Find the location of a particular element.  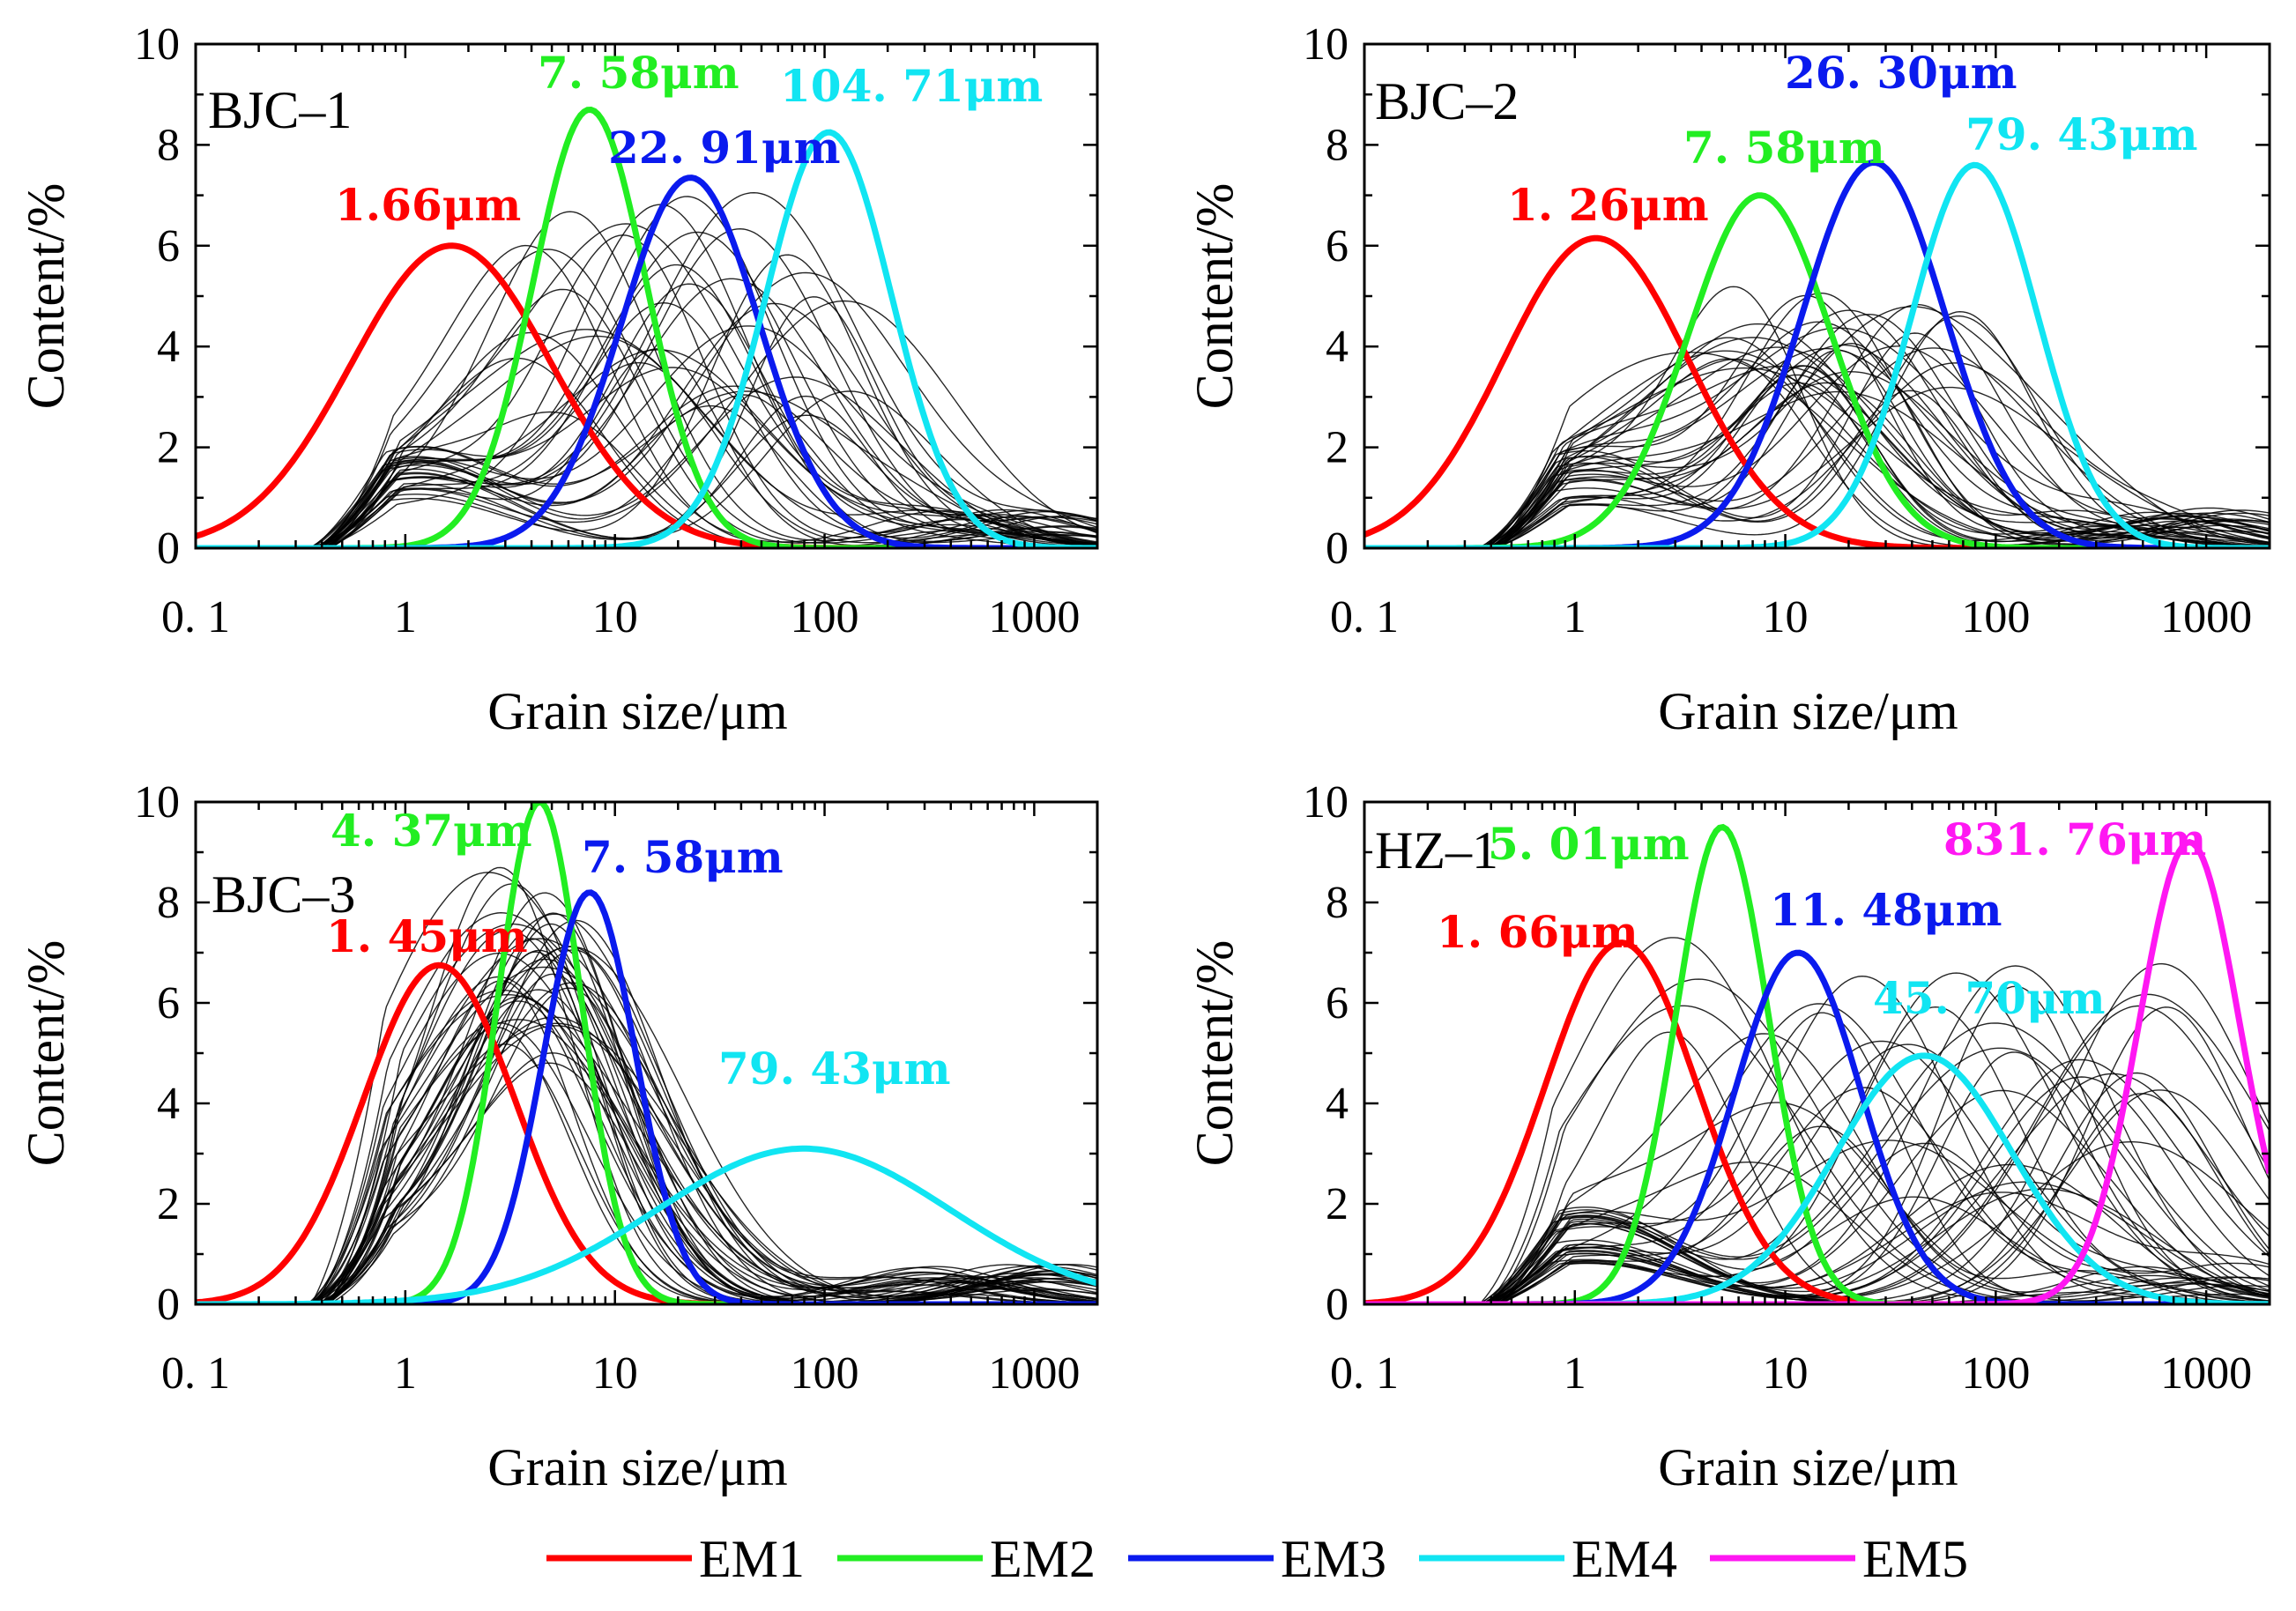

legend-item-em3: EM3 is located at coordinates (1257, 1559).